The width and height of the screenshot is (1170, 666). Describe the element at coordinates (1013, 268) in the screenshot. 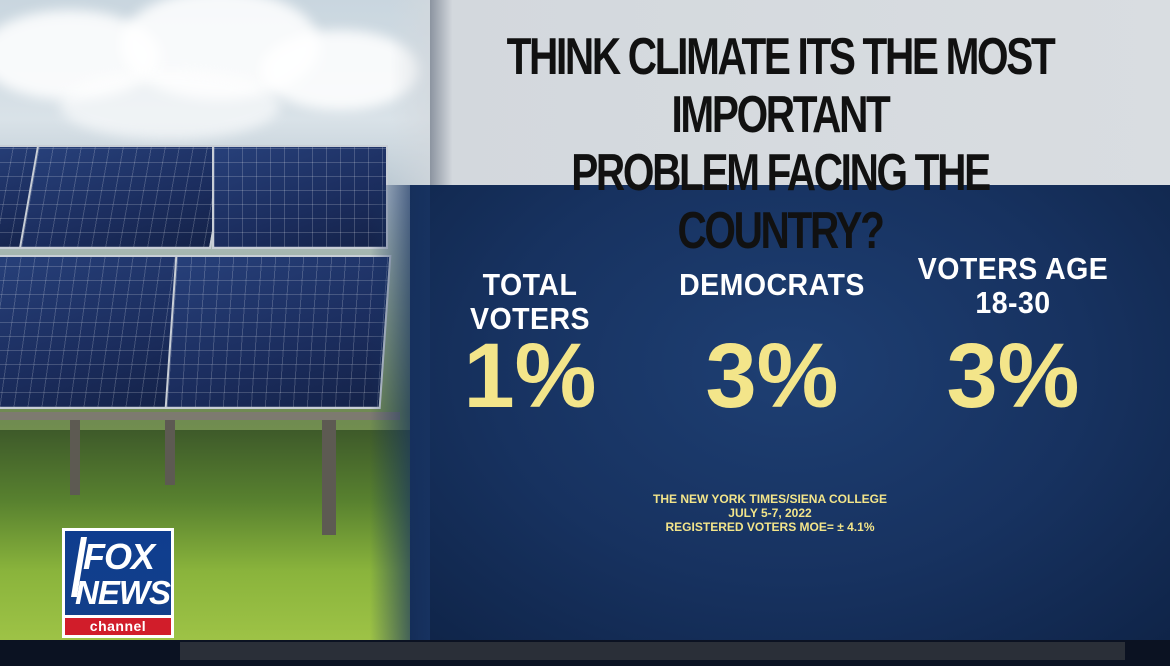

I see `stat-label: VOTERS AGE` at that location.